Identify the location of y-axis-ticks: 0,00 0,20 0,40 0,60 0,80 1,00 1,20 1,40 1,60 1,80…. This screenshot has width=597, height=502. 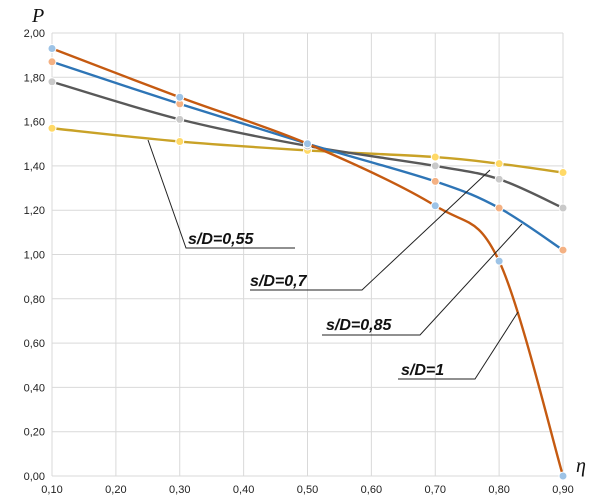
(34, 255).